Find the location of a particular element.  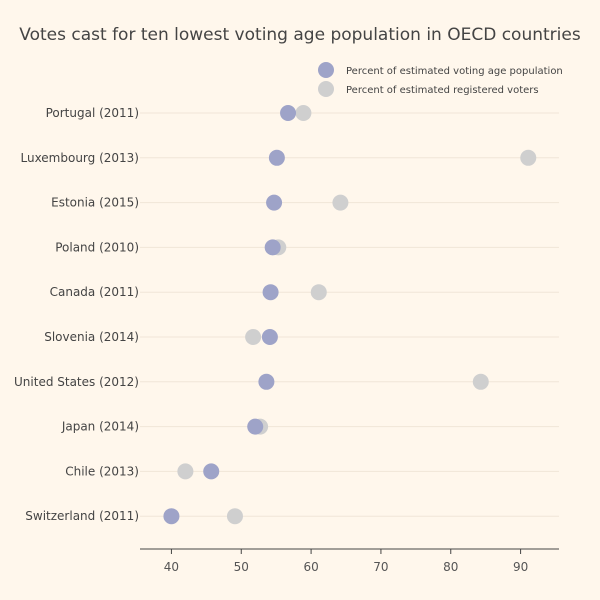

point-registered-chile-2013 is located at coordinates (185, 471).